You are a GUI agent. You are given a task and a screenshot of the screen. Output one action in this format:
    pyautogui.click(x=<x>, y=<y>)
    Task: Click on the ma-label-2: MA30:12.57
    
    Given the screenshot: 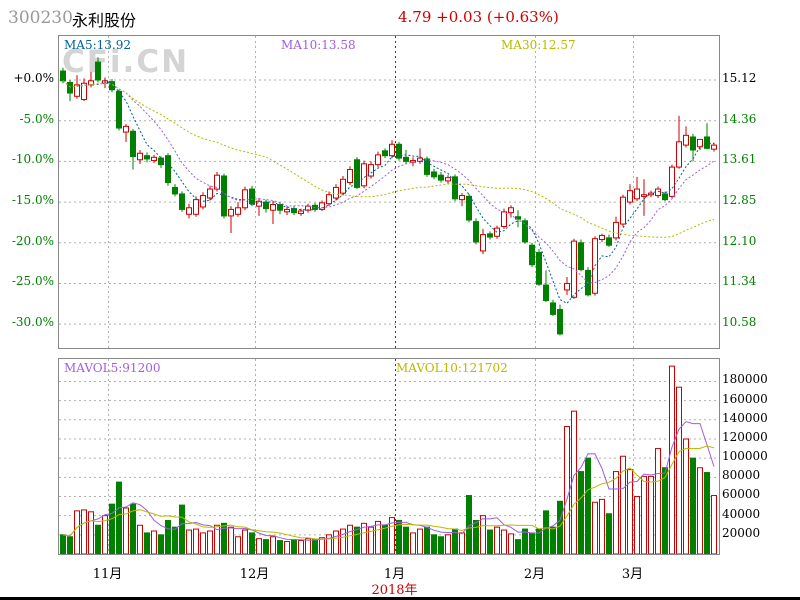 What is the action you would take?
    pyautogui.click(x=538, y=45)
    